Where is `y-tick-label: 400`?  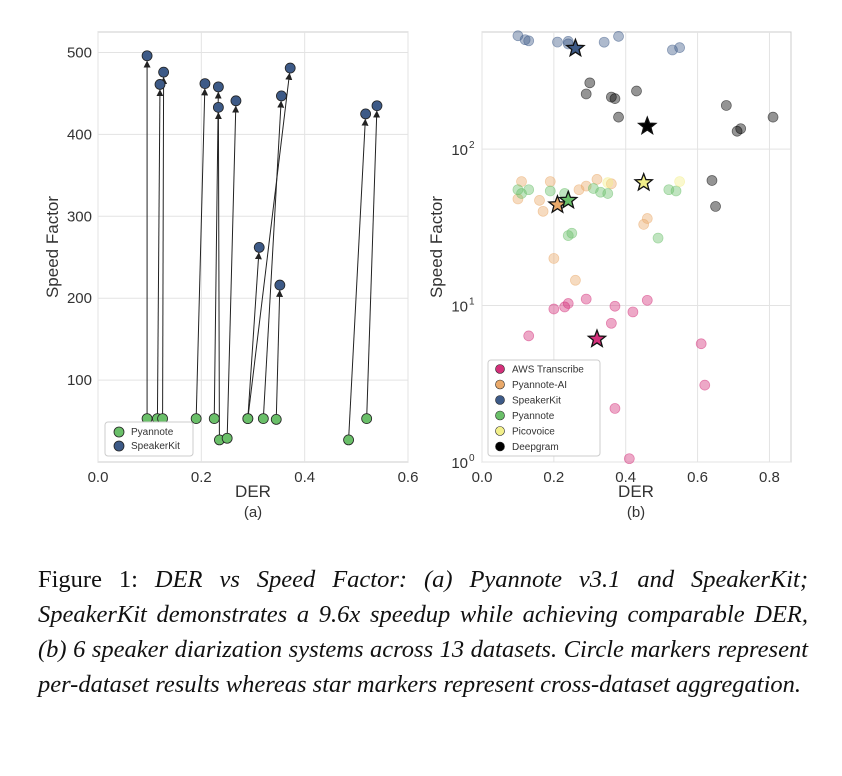
y-tick-label: 400 is located at coordinates (79, 134).